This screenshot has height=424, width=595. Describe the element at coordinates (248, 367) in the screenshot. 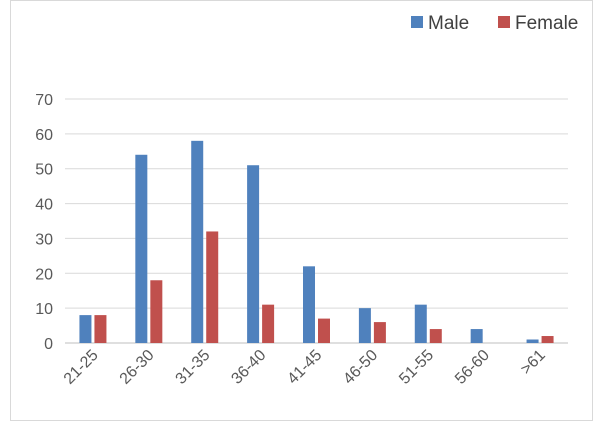

I see `x-tick-label: 36-40` at that location.